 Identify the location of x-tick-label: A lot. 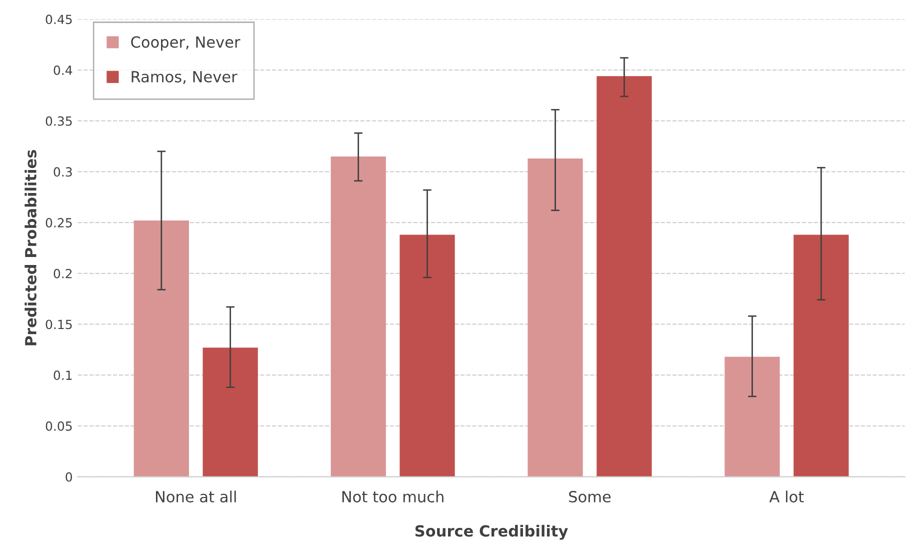
(786, 496).